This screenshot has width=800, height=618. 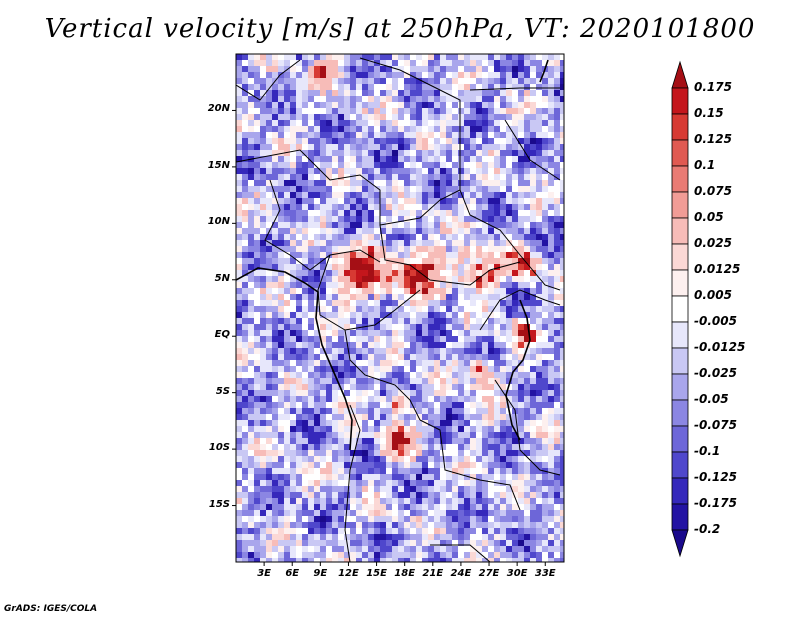 What do you see at coordinates (292, 573) in the screenshot?
I see `lon-tick-label: 6E` at bounding box center [292, 573].